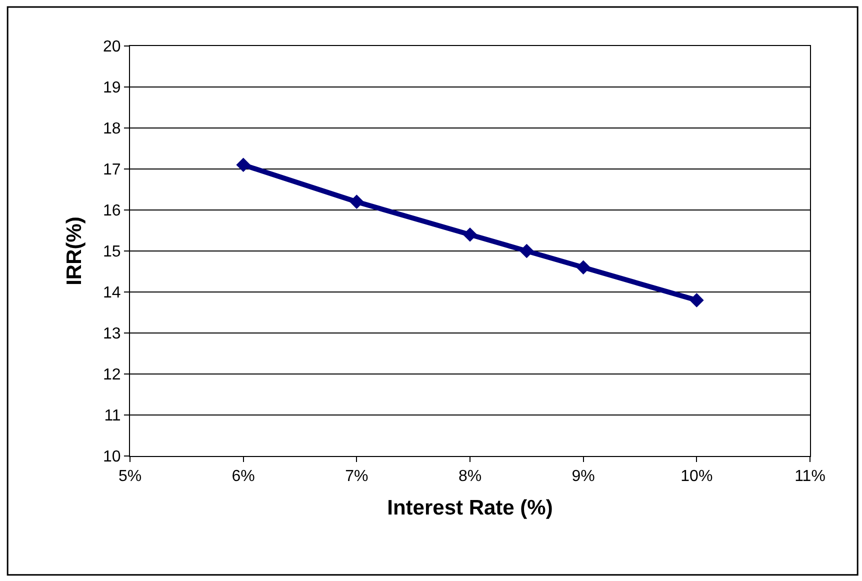  What do you see at coordinates (112, 416) in the screenshot?
I see `y-tick-label: 11` at bounding box center [112, 416].